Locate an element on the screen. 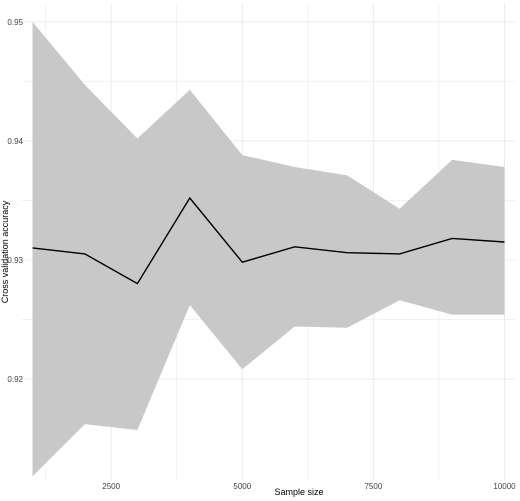 The width and height of the screenshot is (520, 501). x-tick-label: 5000 is located at coordinates (242, 486).